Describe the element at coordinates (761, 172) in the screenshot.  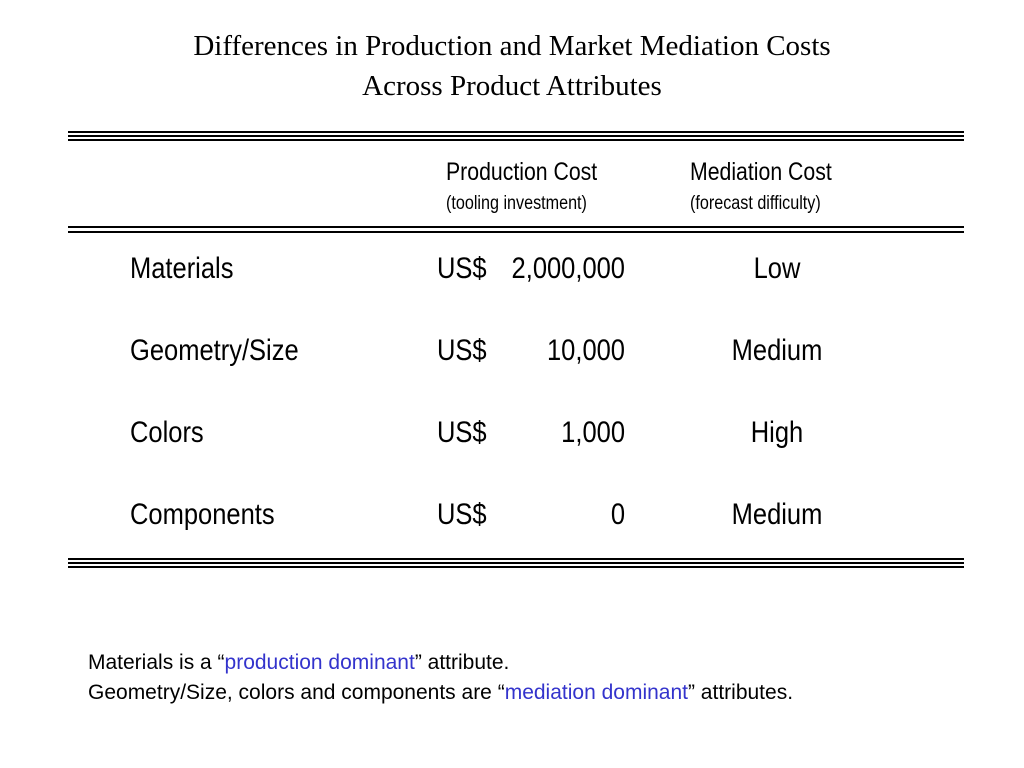
I see `mediation-cost-header: Mediation Cost` at that location.